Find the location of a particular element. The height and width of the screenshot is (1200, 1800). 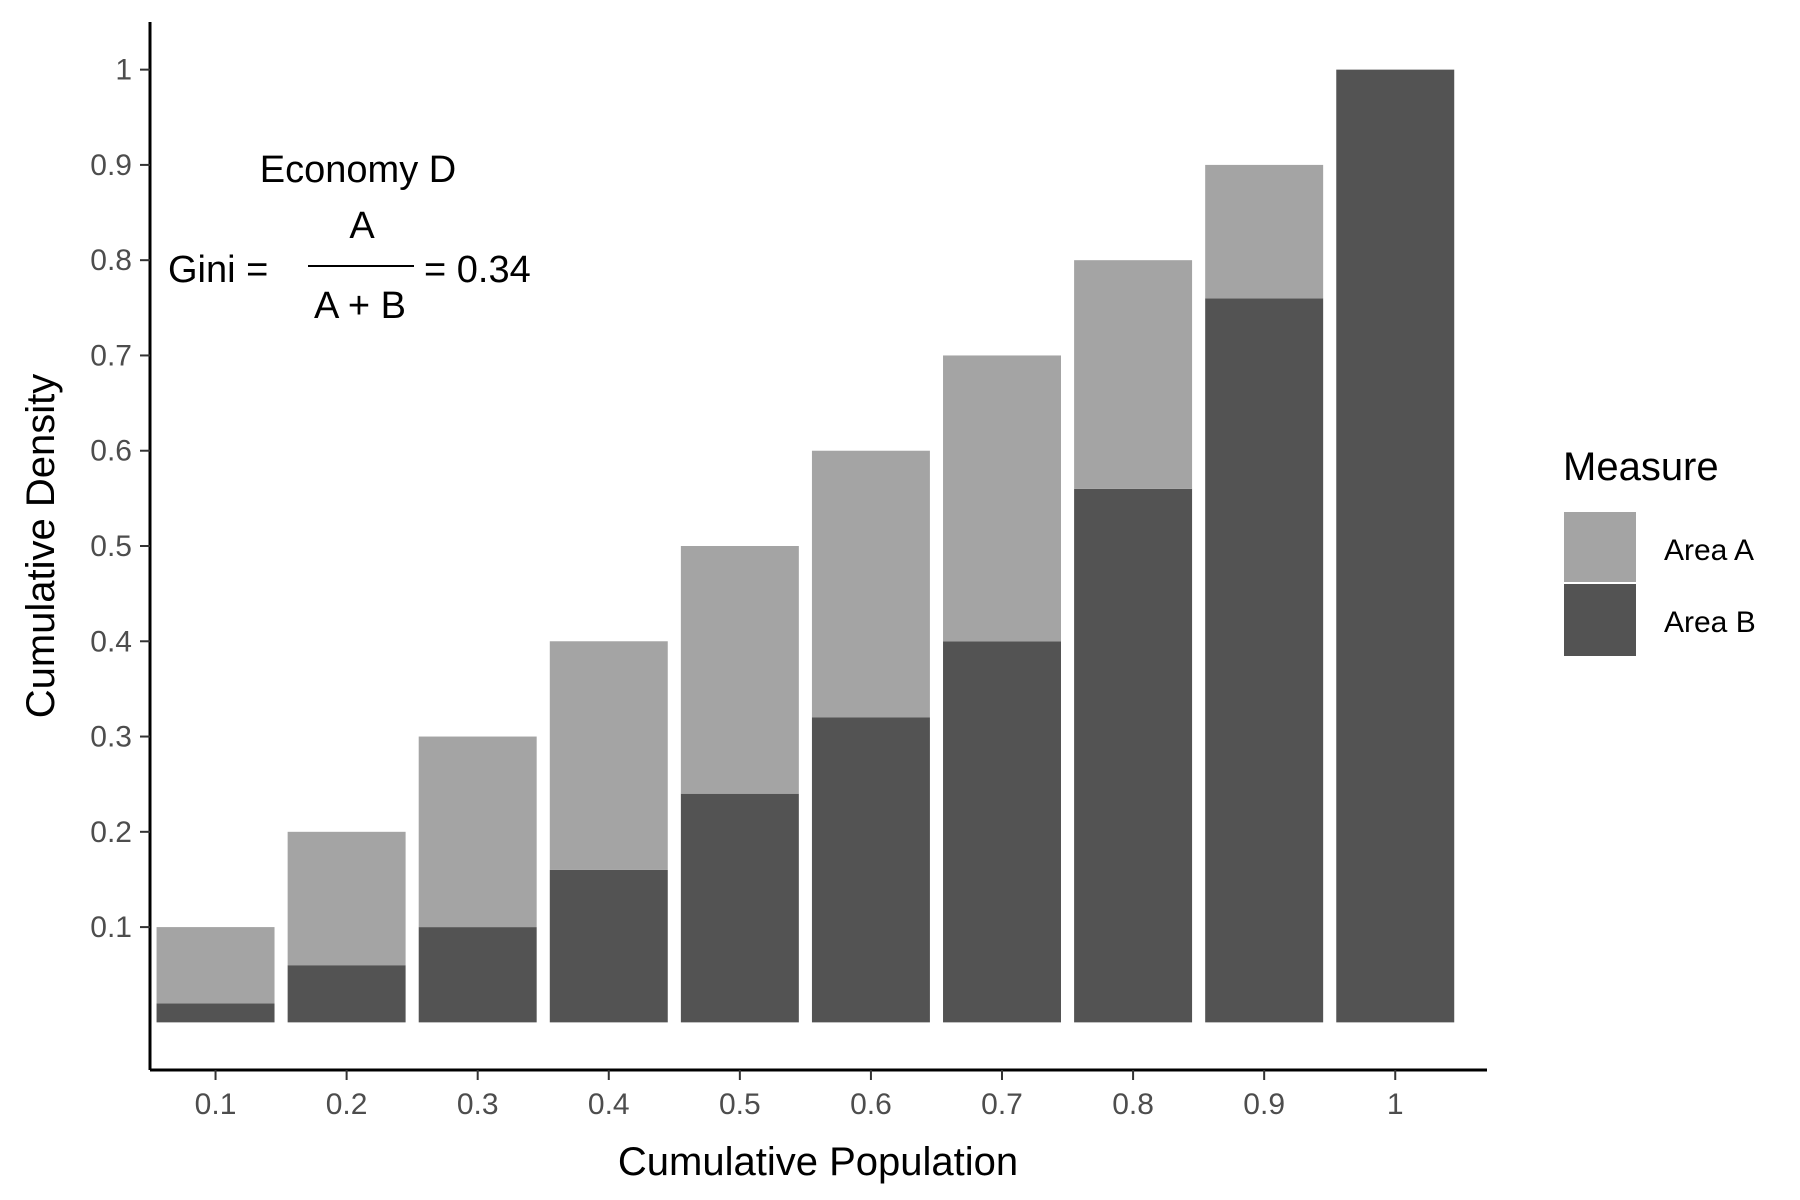

y-axis-title: Cumulative Density is located at coordinates (41, 546).